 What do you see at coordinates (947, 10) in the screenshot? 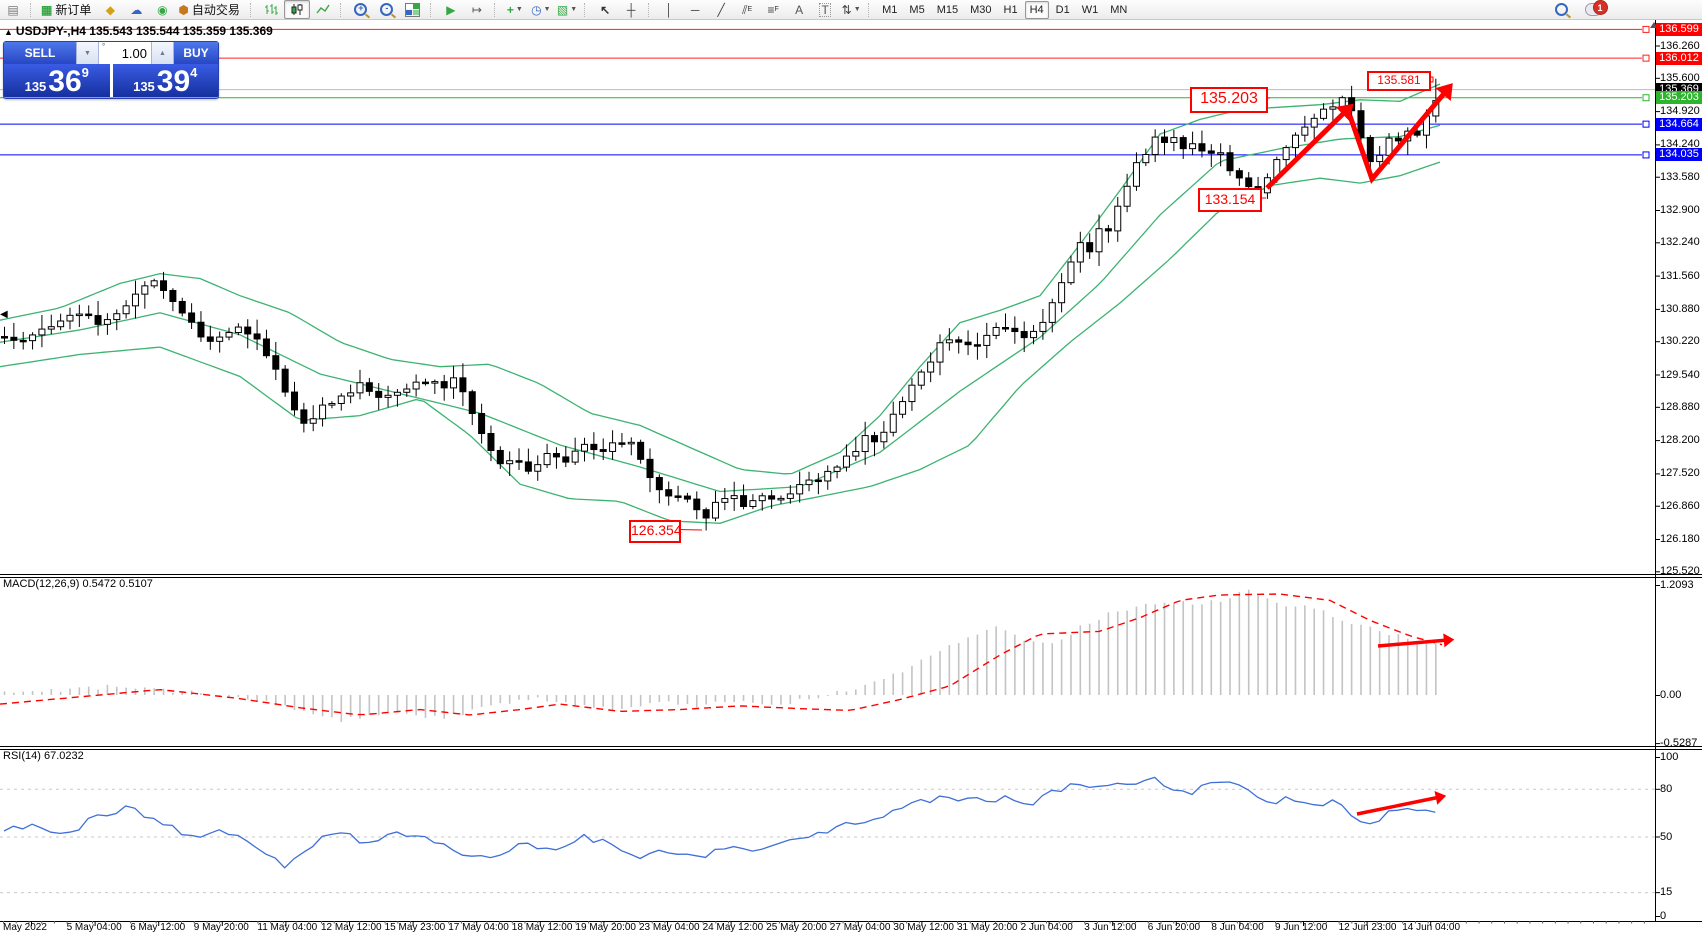
I see `timeframe-m15: M15` at bounding box center [947, 10].